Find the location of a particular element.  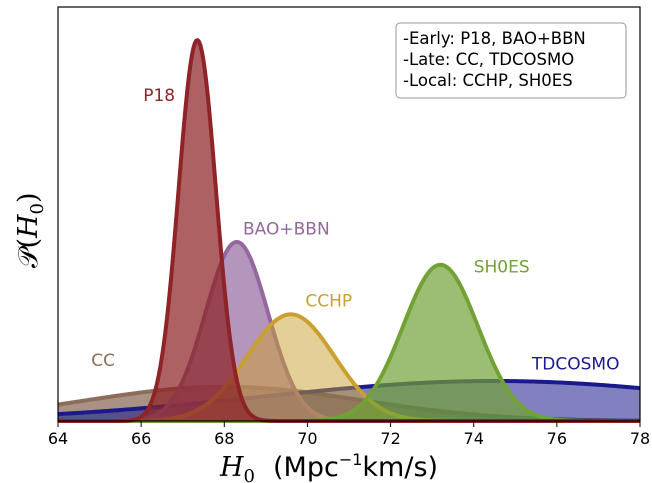

y-axis-subscript: 0 is located at coordinates (37, 208).